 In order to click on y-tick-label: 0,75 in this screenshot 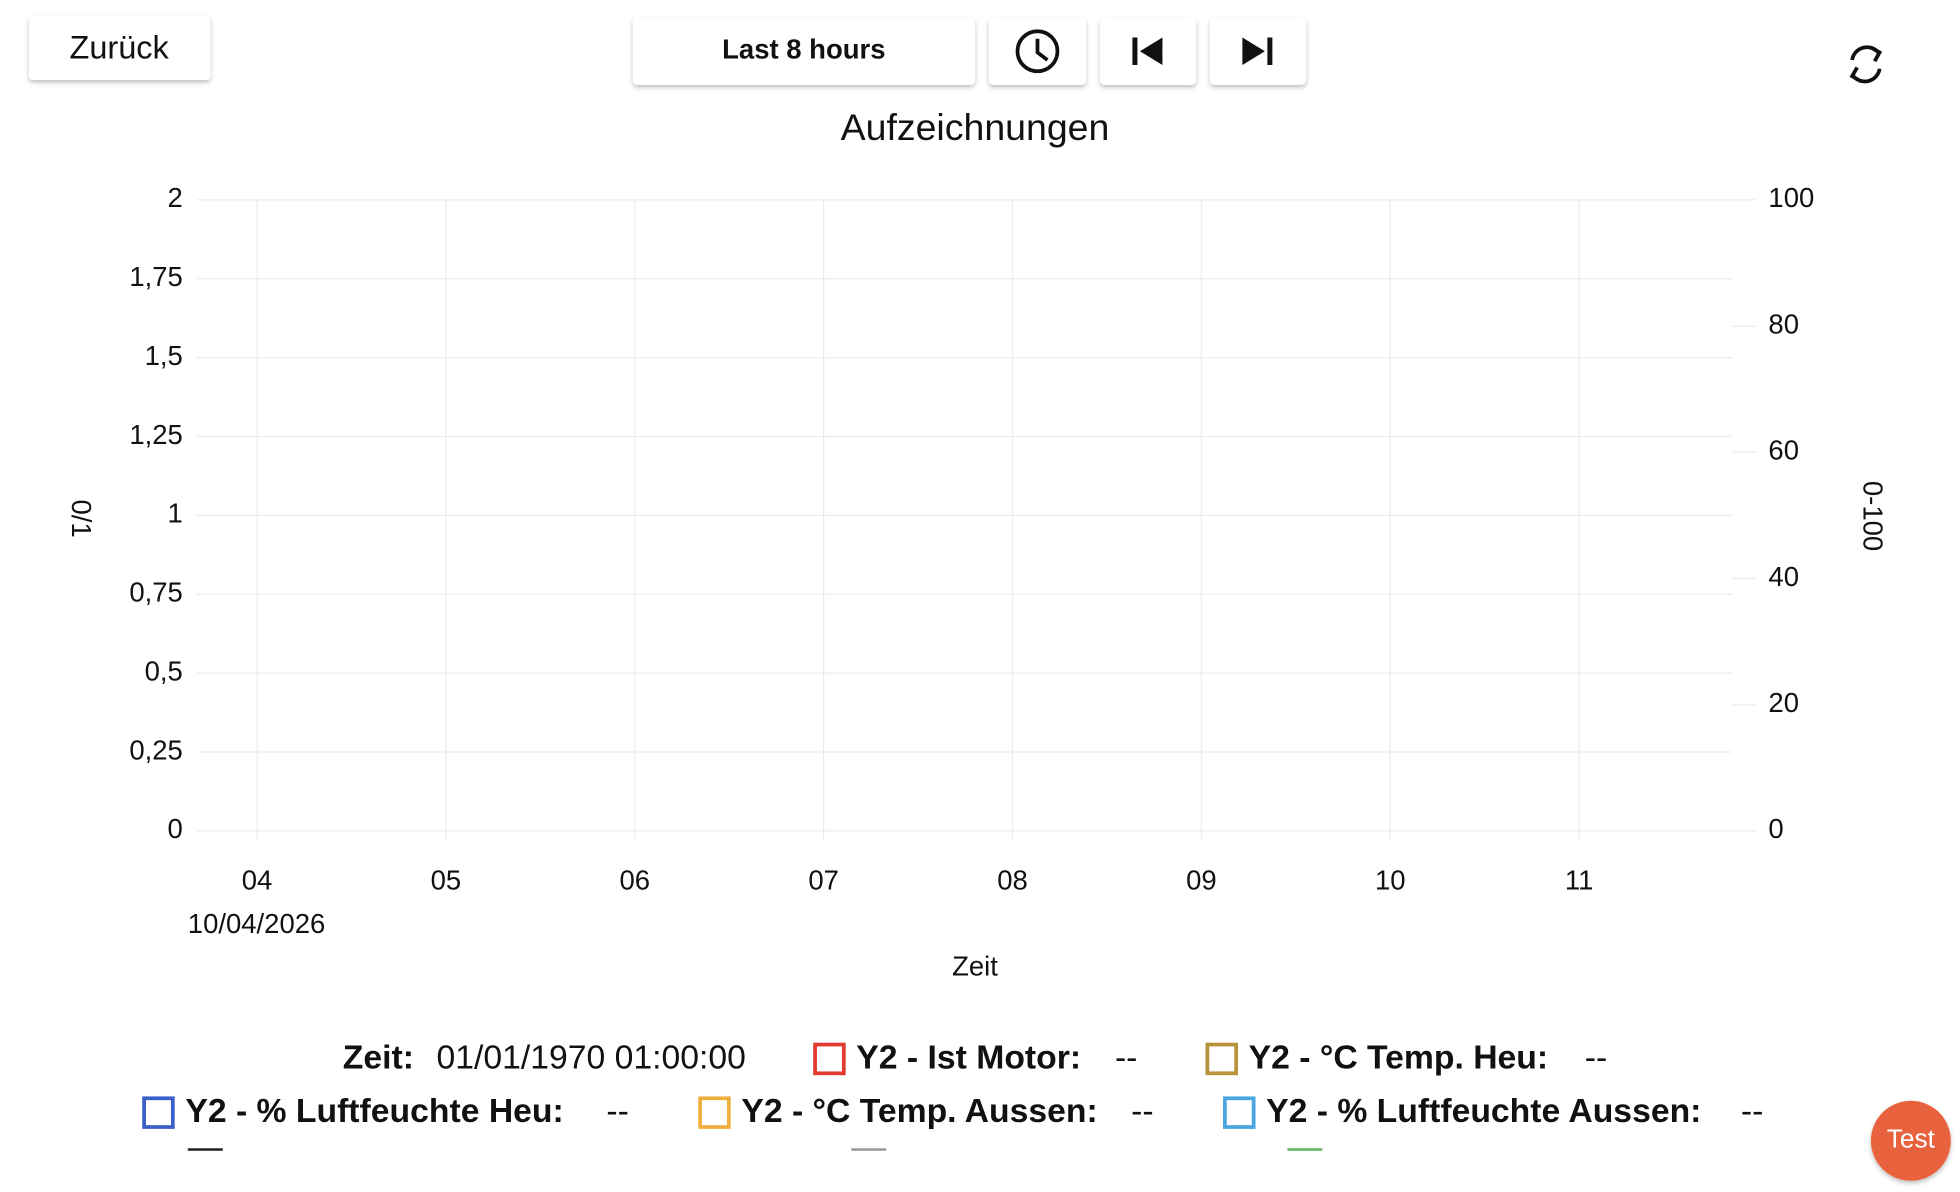, I will do `click(155, 592)`.